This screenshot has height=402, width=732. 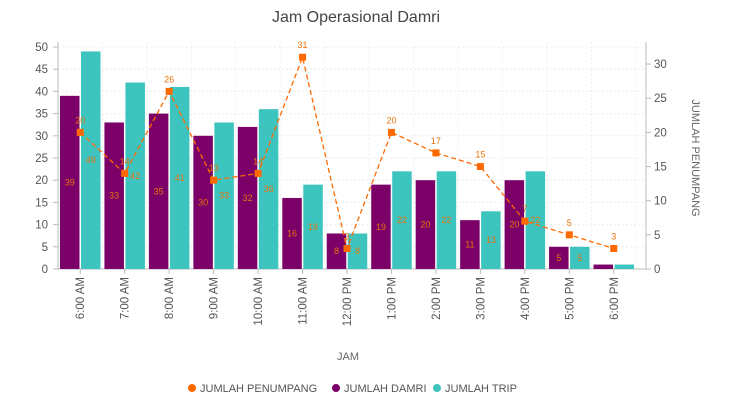 What do you see at coordinates (660, 168) in the screenshot?
I see `right-tick-label: 15` at bounding box center [660, 168].